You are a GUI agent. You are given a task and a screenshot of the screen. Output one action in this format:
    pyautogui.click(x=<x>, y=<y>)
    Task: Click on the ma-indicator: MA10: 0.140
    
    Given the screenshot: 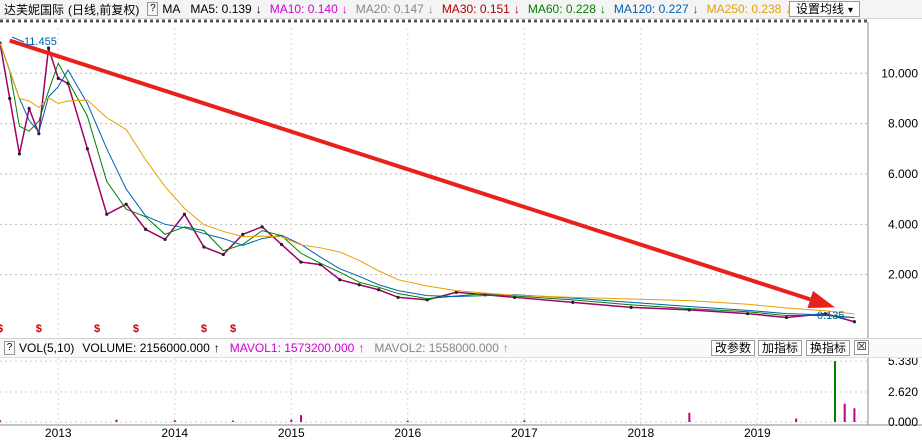 What is the action you would take?
    pyautogui.click(x=303, y=9)
    